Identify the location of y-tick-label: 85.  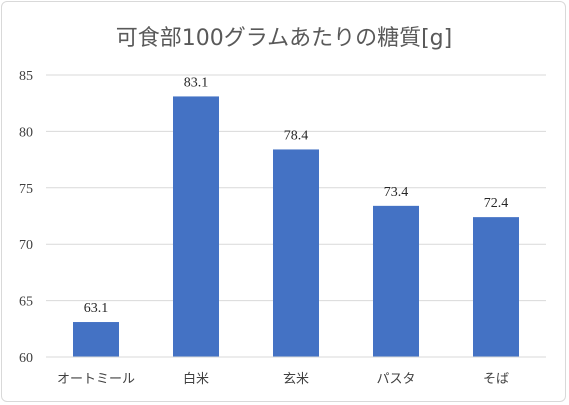
(26, 76).